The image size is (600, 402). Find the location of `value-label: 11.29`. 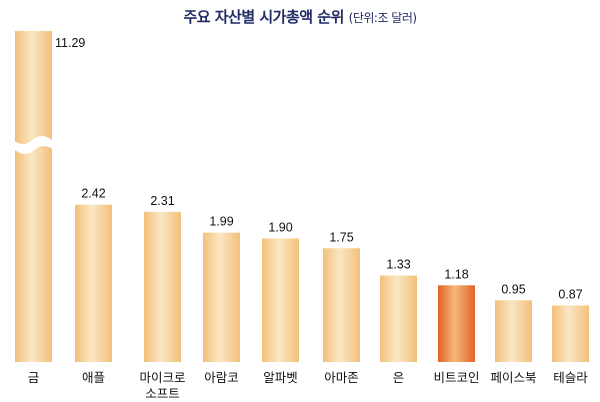

value-label: 11.29 is located at coordinates (70, 43).